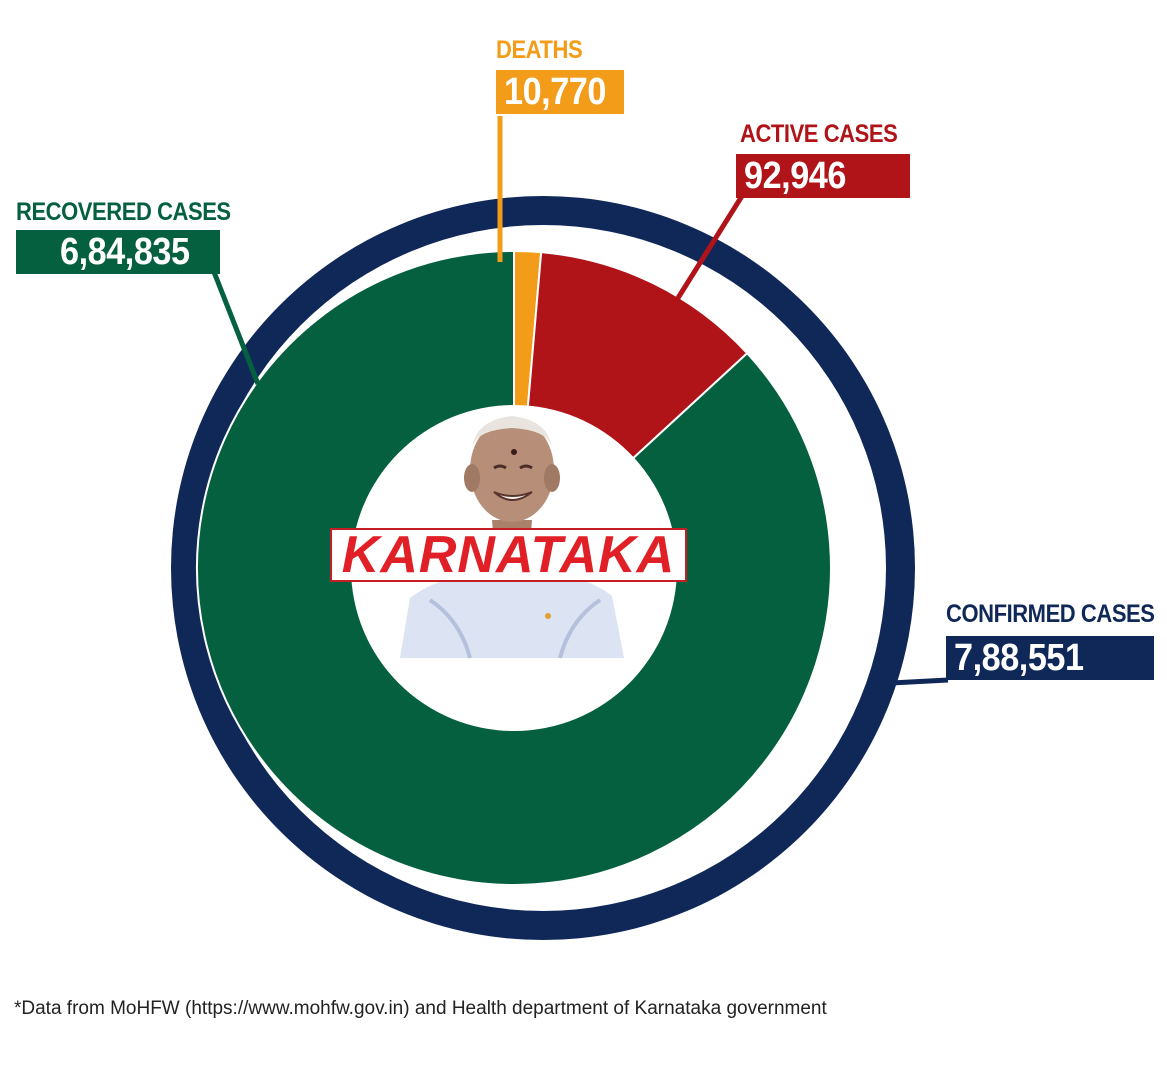 The image size is (1167, 1080). I want to click on chart-title: KARNATAKA, so click(508, 555).